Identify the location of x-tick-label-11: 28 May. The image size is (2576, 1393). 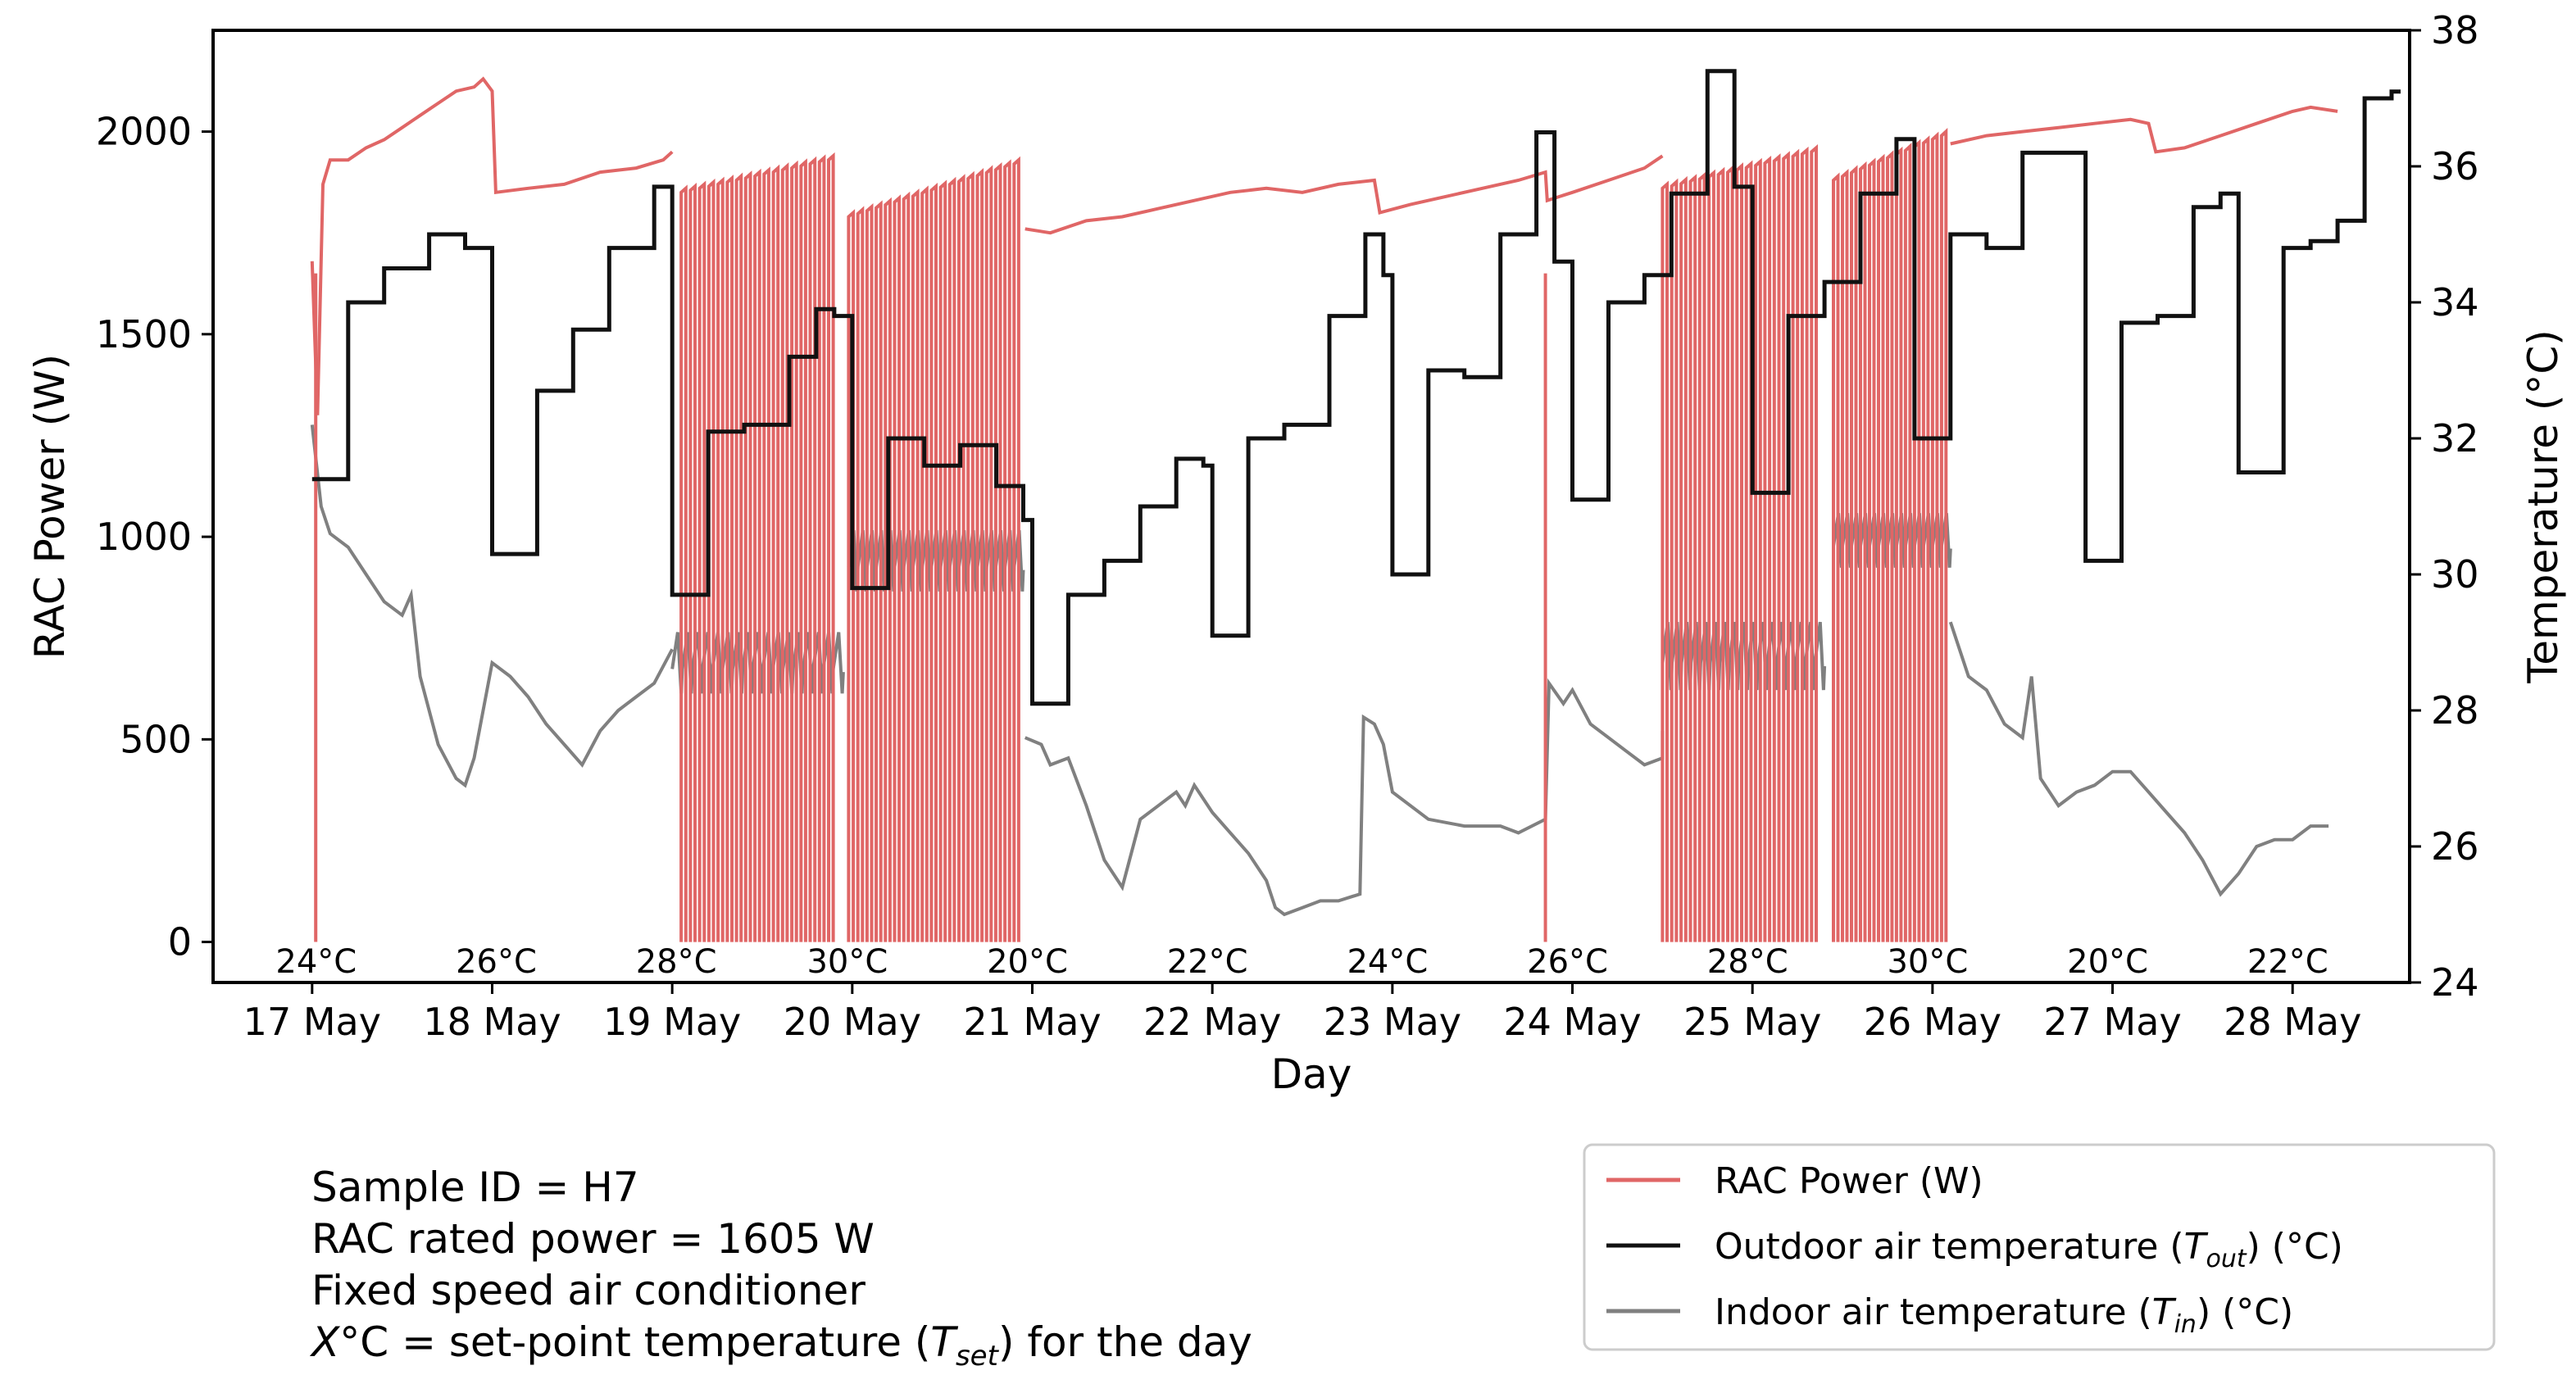
(2292, 1022).